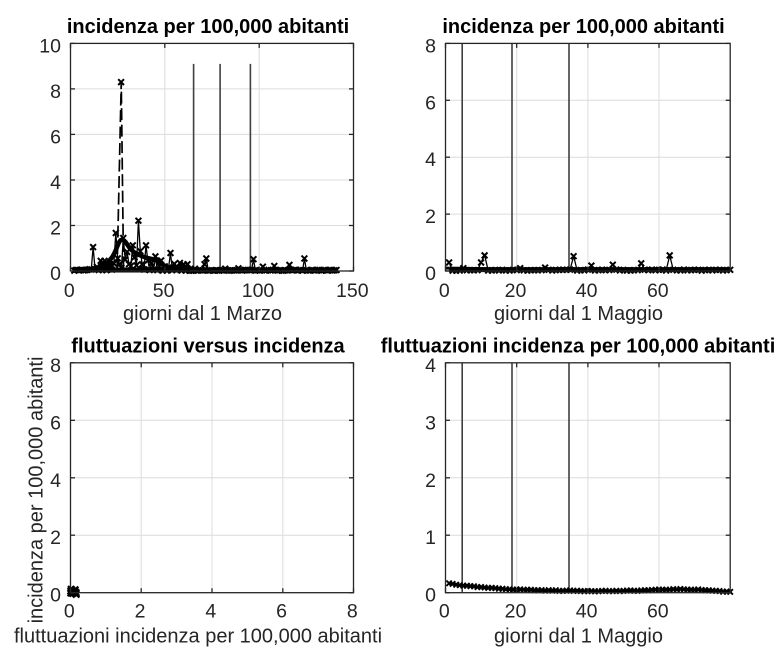 The width and height of the screenshot is (784, 658). What do you see at coordinates (430, 538) in the screenshot?
I see `svg-text: 1` at bounding box center [430, 538].